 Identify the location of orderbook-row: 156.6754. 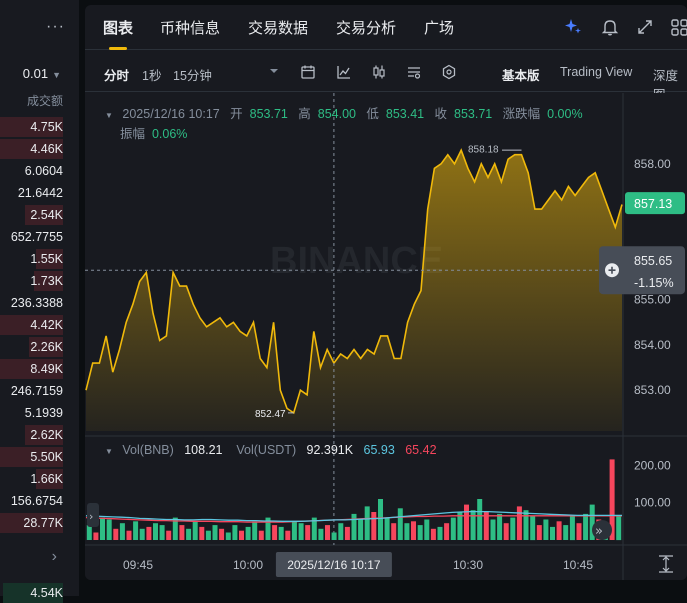
(39, 501).